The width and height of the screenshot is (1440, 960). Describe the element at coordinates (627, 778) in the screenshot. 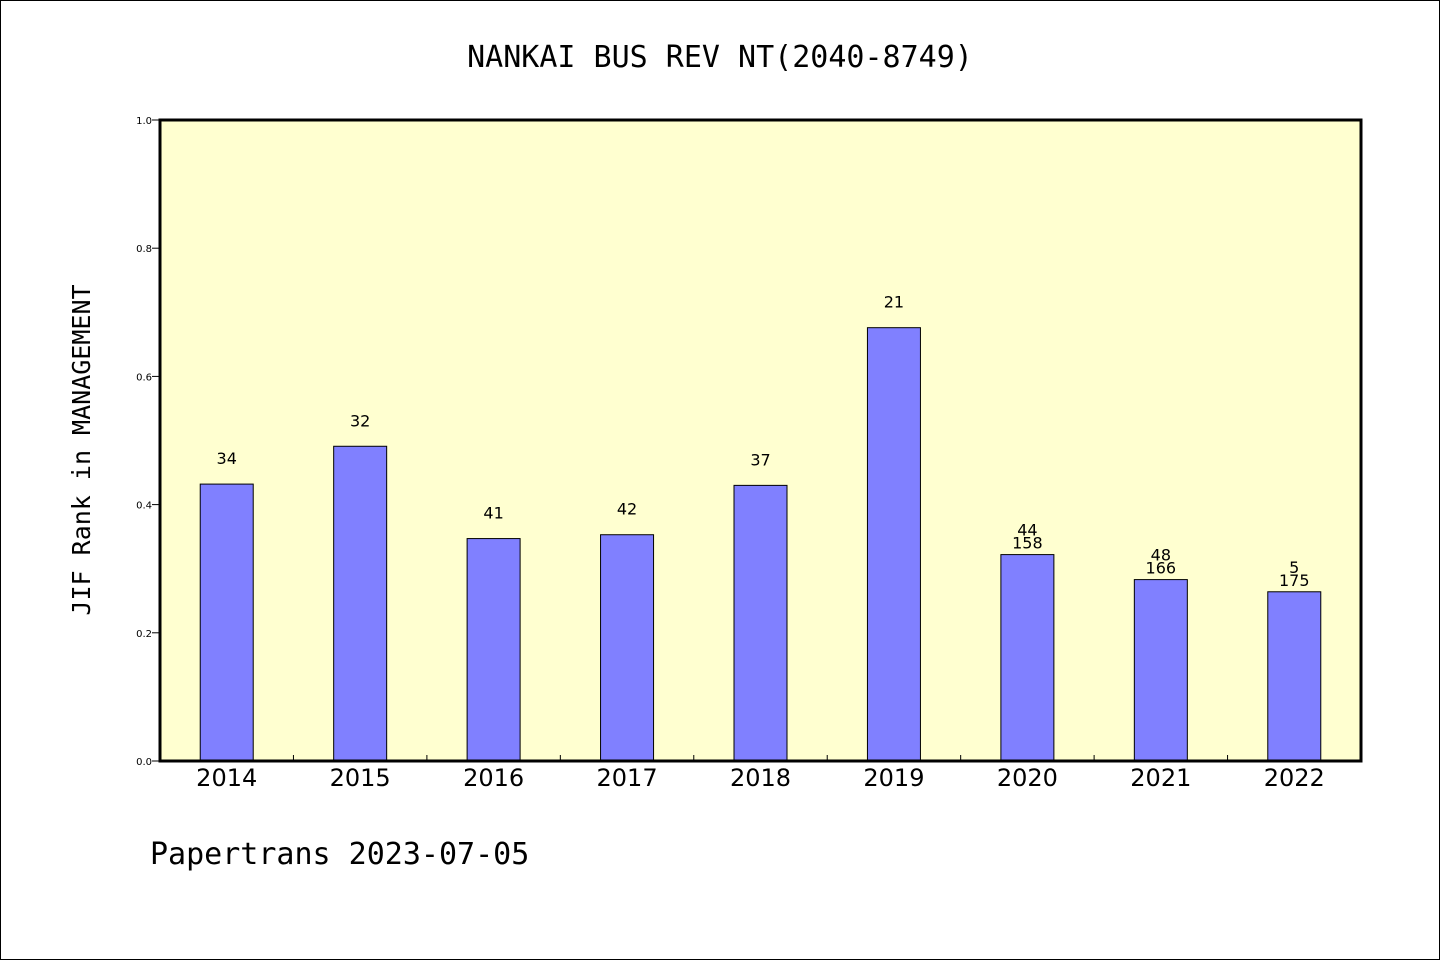

I see `x-tick-label: 2017` at that location.